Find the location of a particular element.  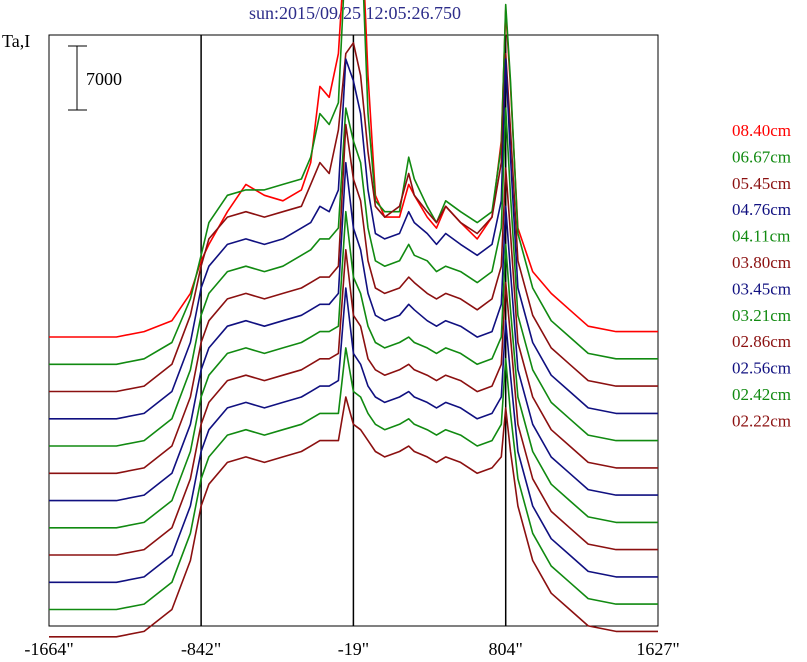

legend-item-03.45cm: 03.45cm is located at coordinates (761, 288).